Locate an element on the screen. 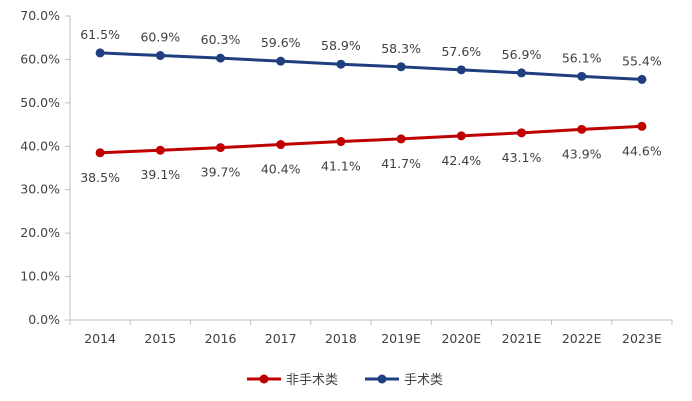 This screenshot has width=692, height=401. data-label: 41.7% is located at coordinates (401, 163).